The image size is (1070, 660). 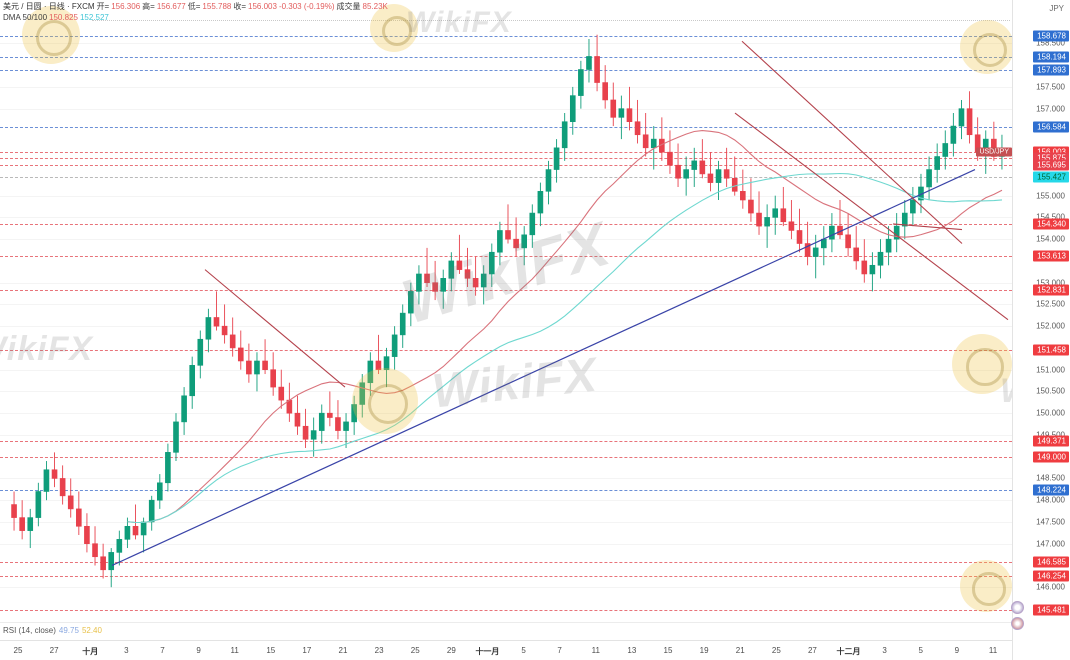 What do you see at coordinates (94, 17) in the screenshot?
I see `dma-value-2: 152.527` at bounding box center [94, 17].